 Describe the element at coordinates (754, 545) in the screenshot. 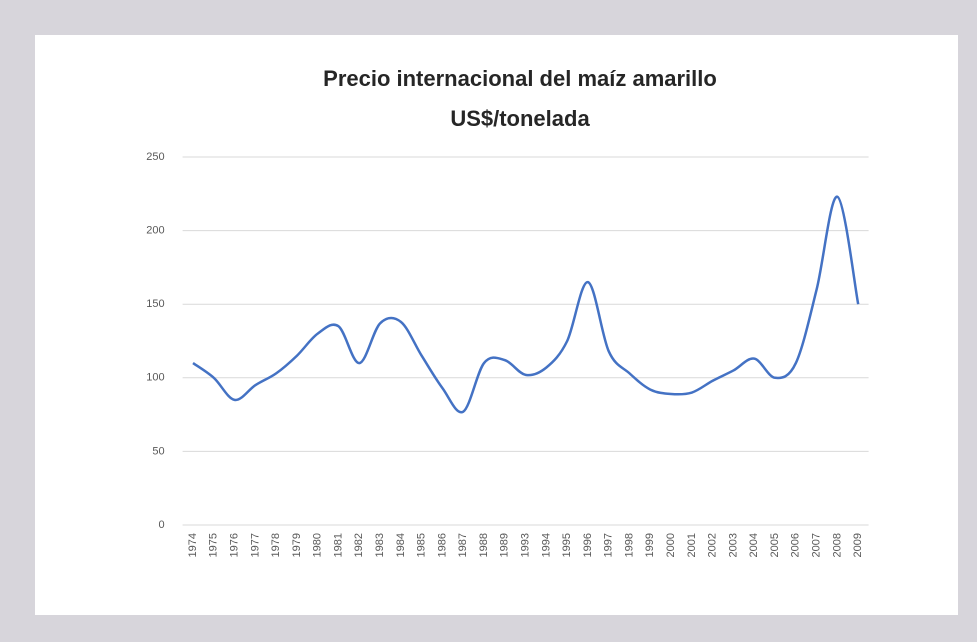

I see `x-tick-label: 2004` at that location.